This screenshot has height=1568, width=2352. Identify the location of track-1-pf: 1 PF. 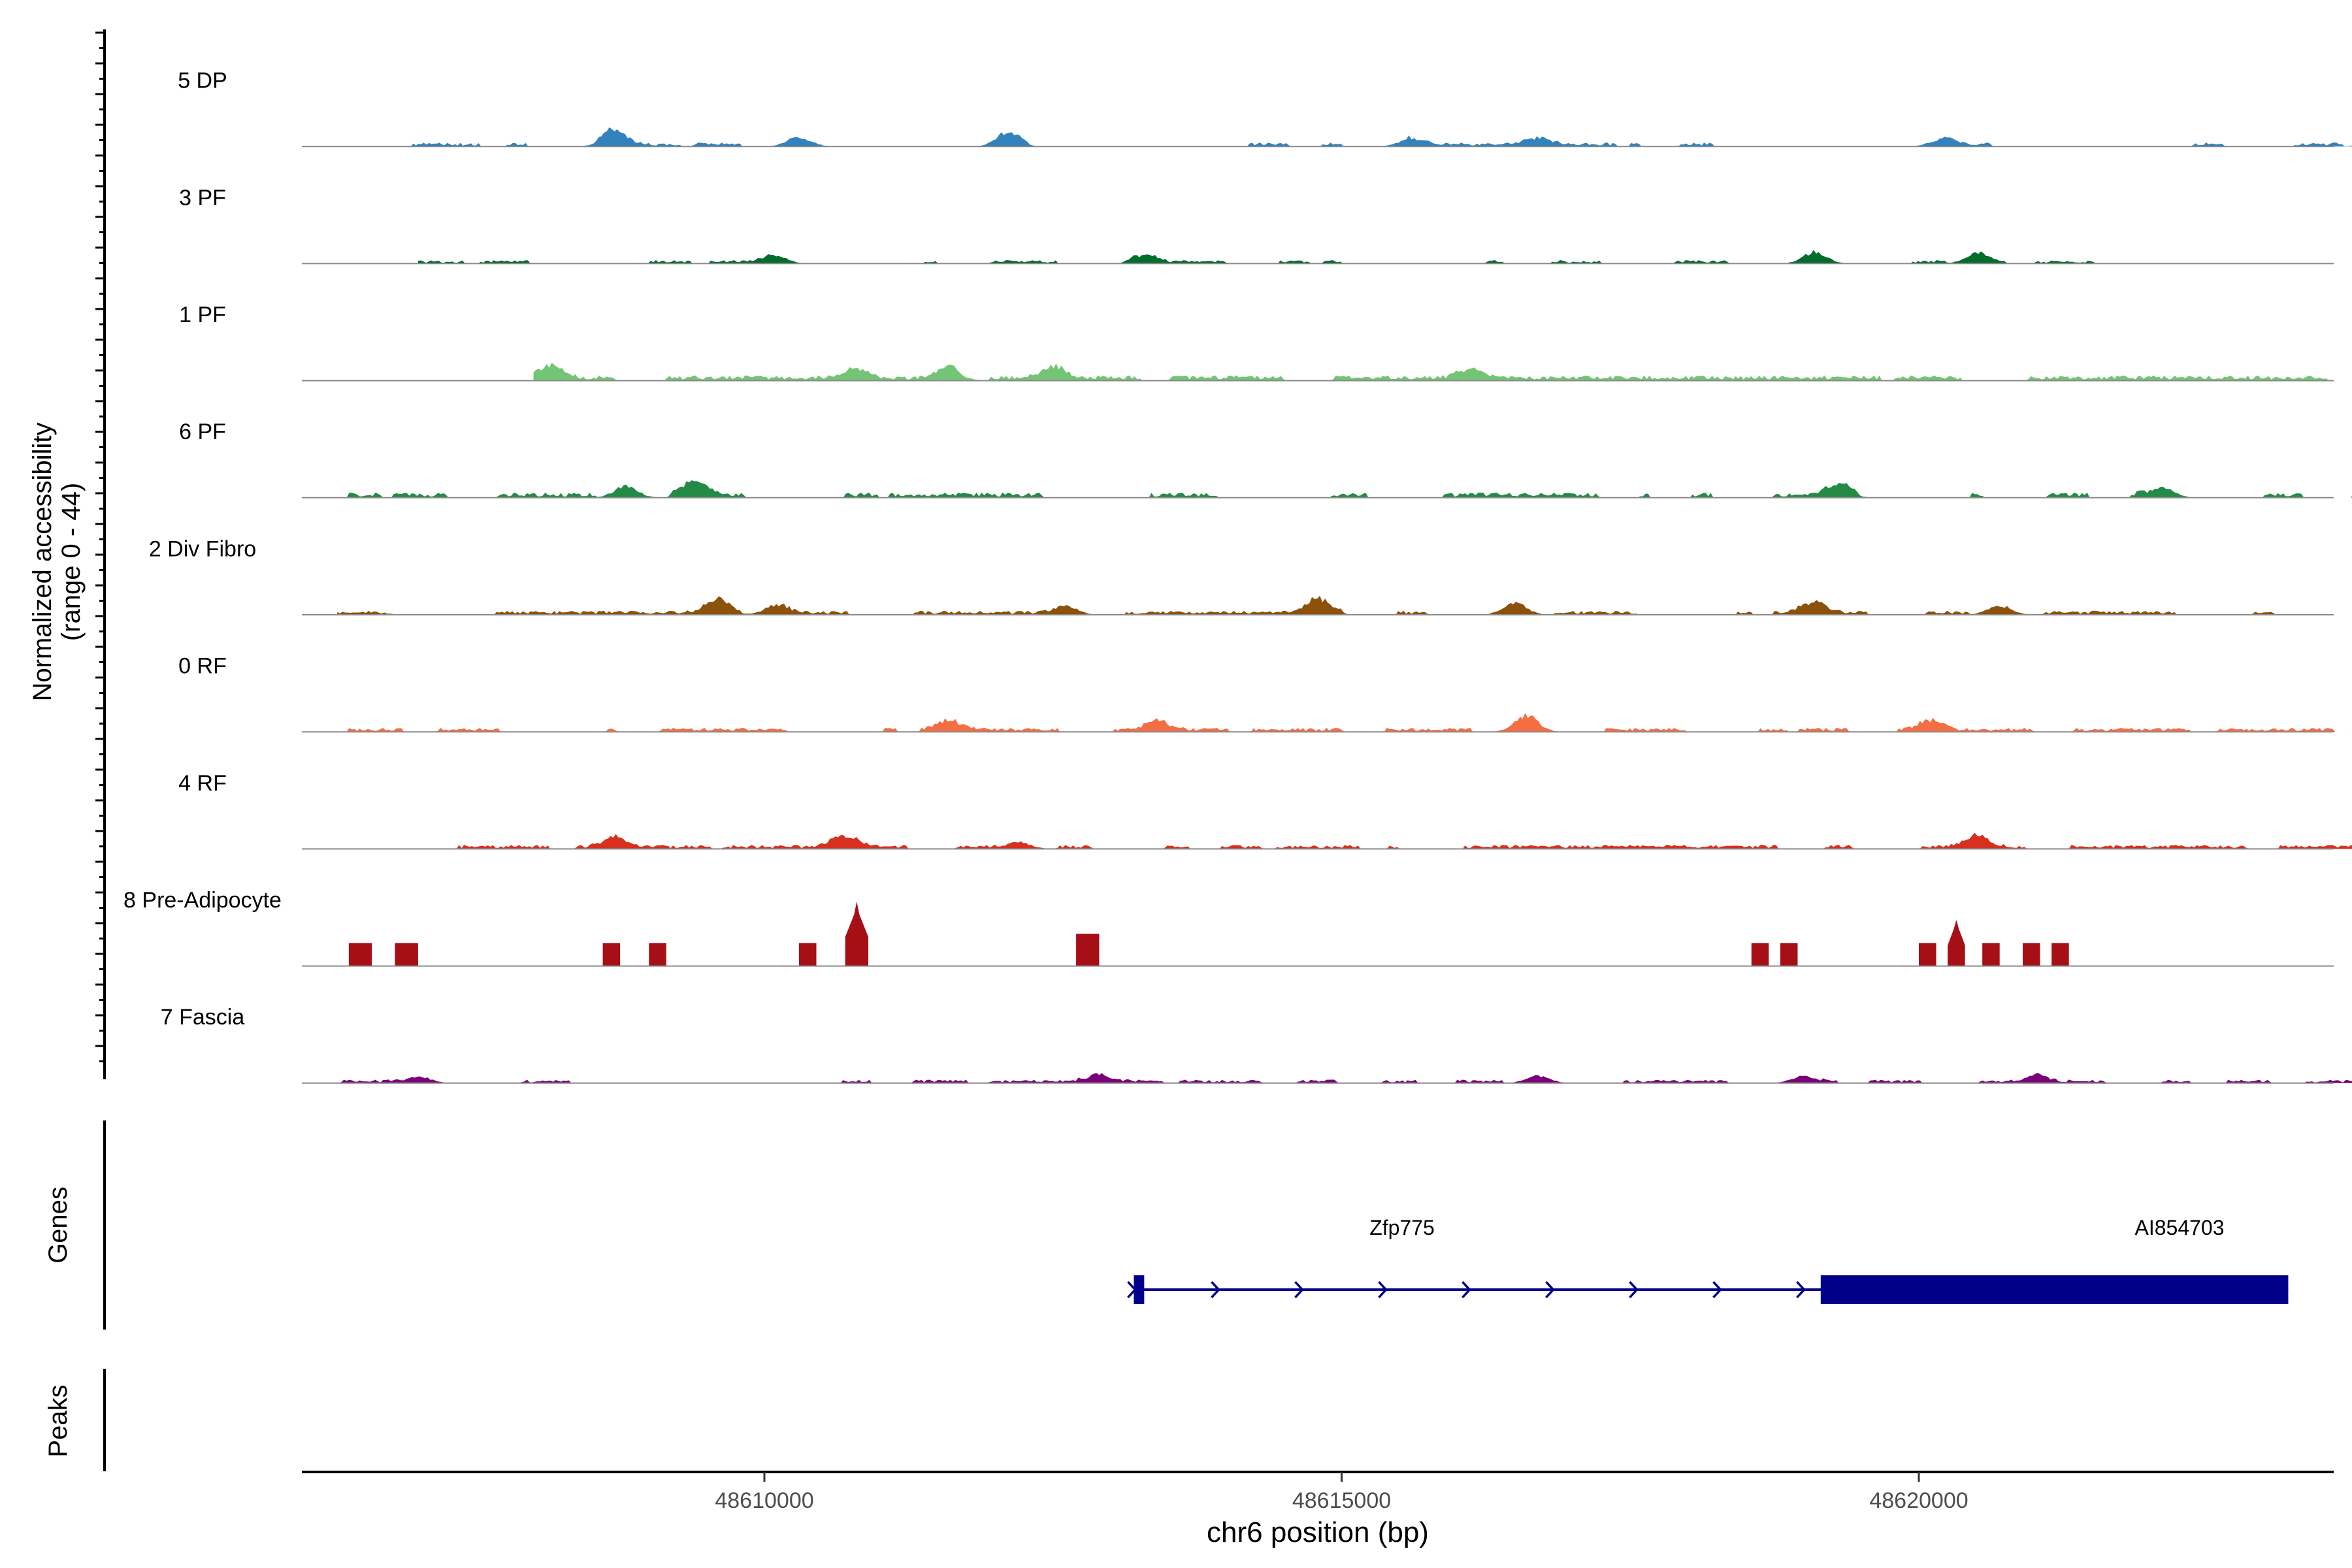
(1265, 342).